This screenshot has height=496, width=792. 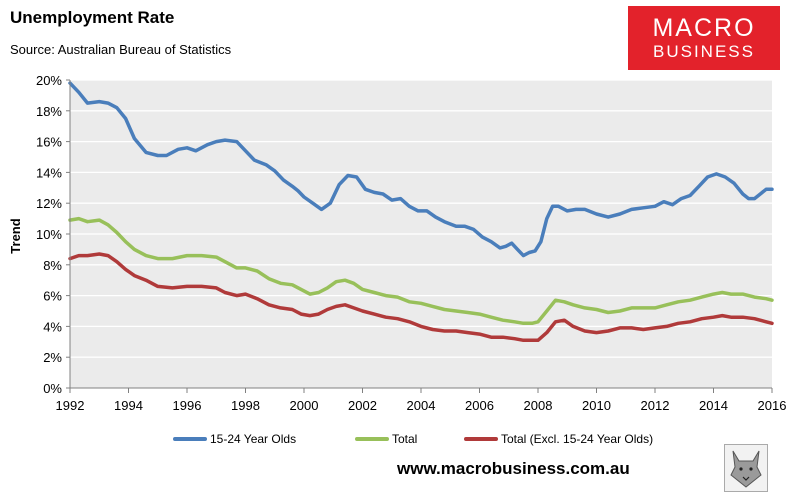 What do you see at coordinates (52, 357) in the screenshot?
I see `y-tick-label: 2%` at bounding box center [52, 357].